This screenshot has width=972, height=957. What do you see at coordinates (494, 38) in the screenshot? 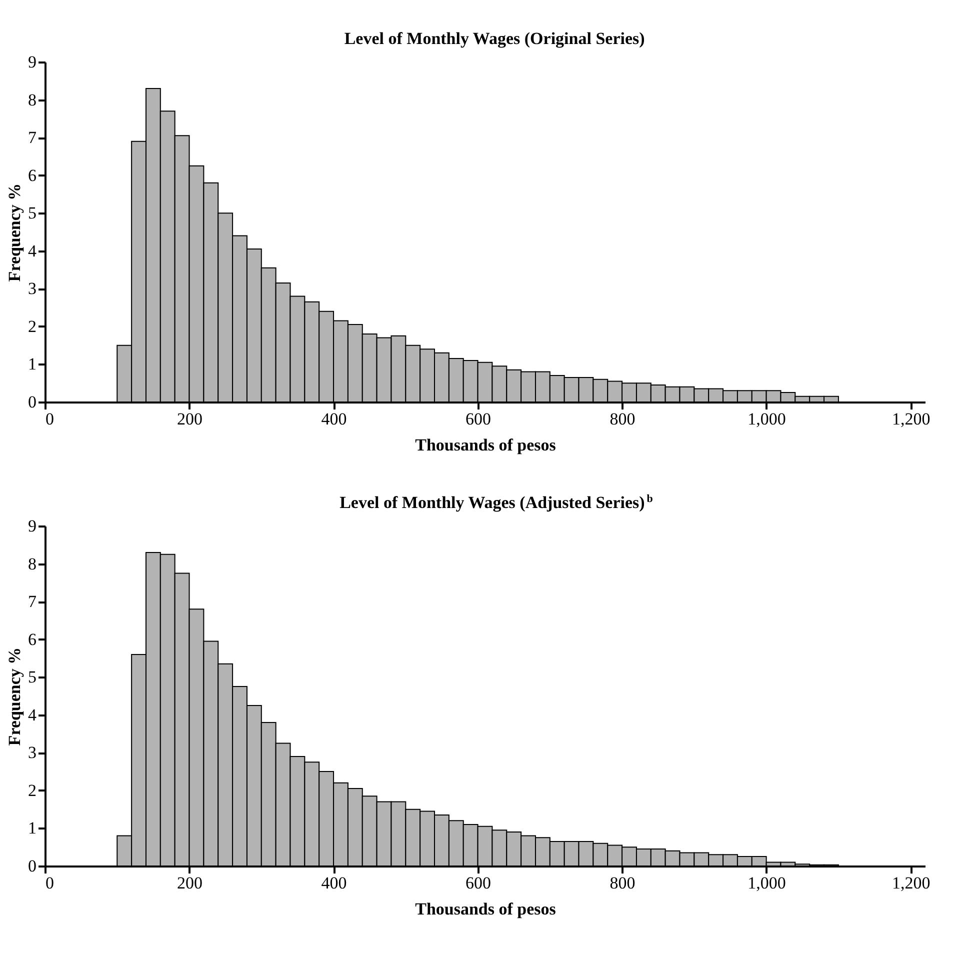
I see `chart-title: Level of Monthly Wages (Original Series)` at bounding box center [494, 38].